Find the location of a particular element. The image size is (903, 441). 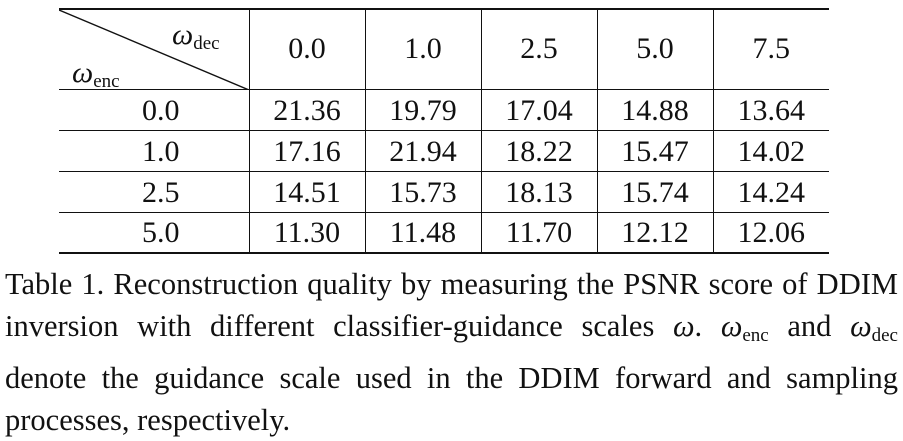

table-row: 0.0 21.36 19.79 17.04 14.88 13.64 is located at coordinates (444, 109).